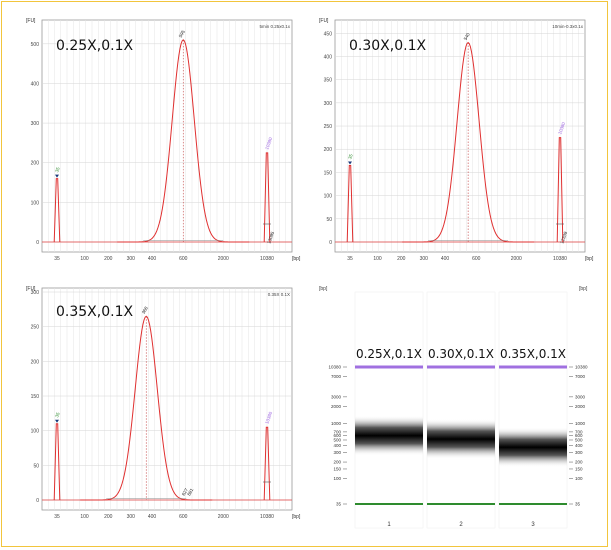  What do you see at coordinates (387, 46) in the screenshot?
I see `sample-label-b: 0.30X,0.1X` at bounding box center [387, 46].